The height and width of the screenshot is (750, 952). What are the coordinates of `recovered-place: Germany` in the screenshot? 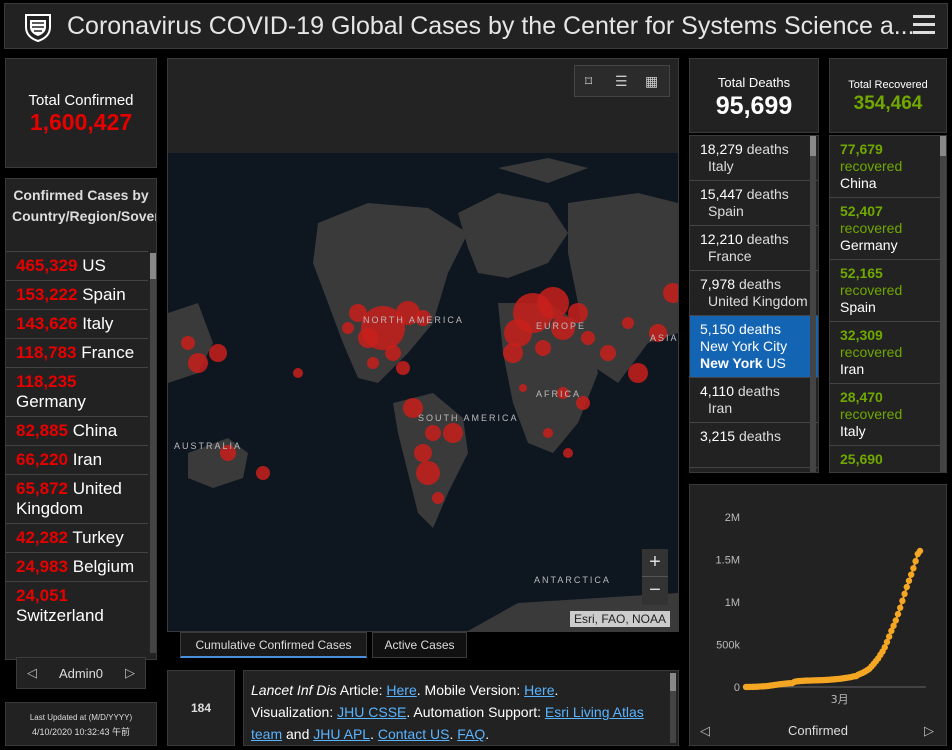 It's located at (869, 245).